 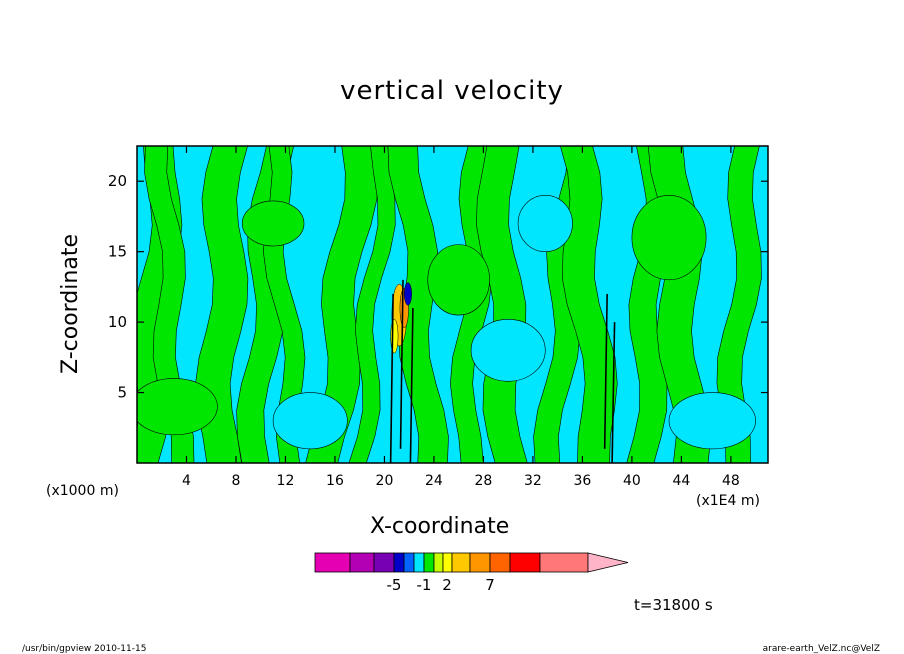 I want to click on x-tick-label: 8, so click(x=236, y=481).